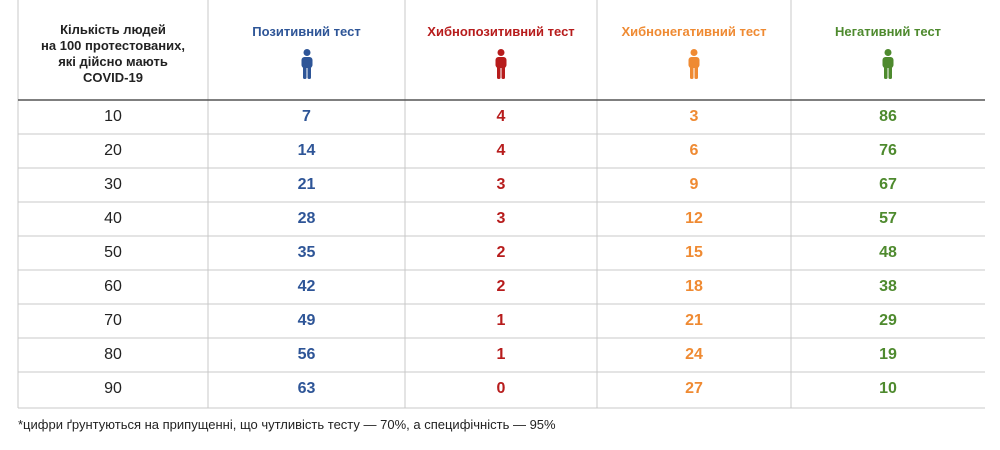  I want to click on table-cell: 38, so click(888, 286).